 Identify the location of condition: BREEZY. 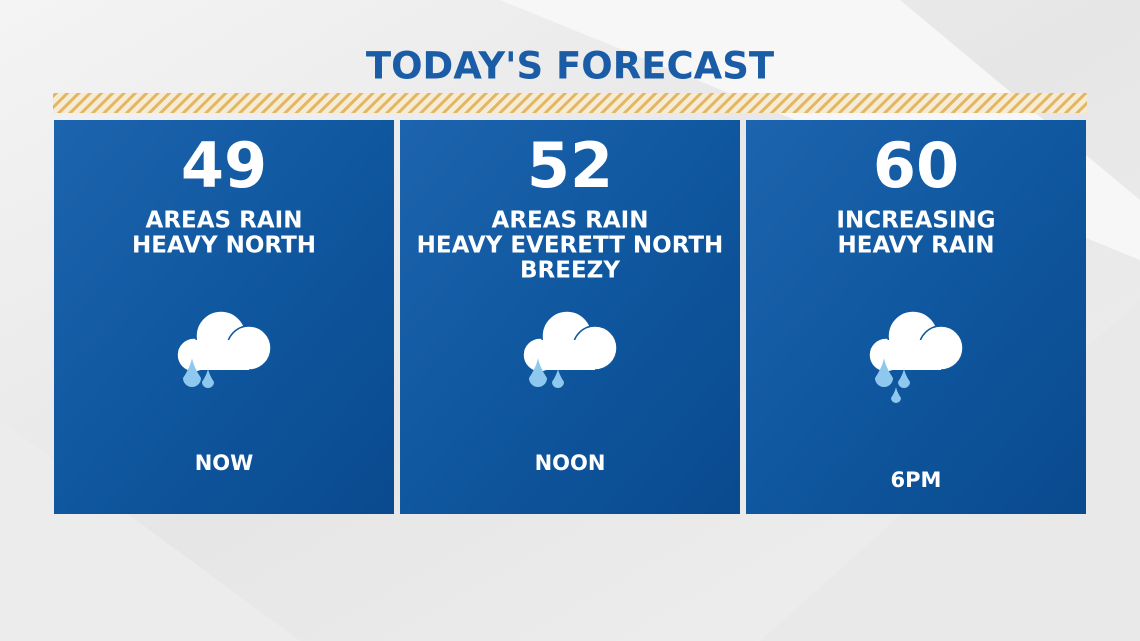
(570, 271).